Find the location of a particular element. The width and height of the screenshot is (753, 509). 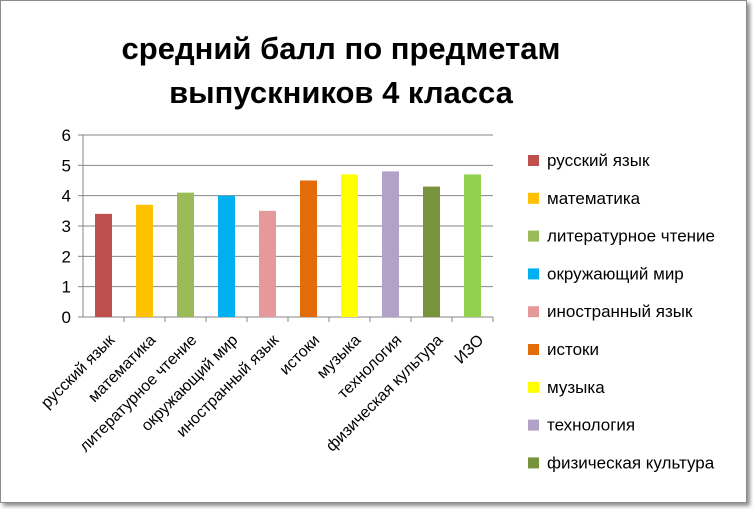

y-tick-label: 5 is located at coordinates (66, 165).